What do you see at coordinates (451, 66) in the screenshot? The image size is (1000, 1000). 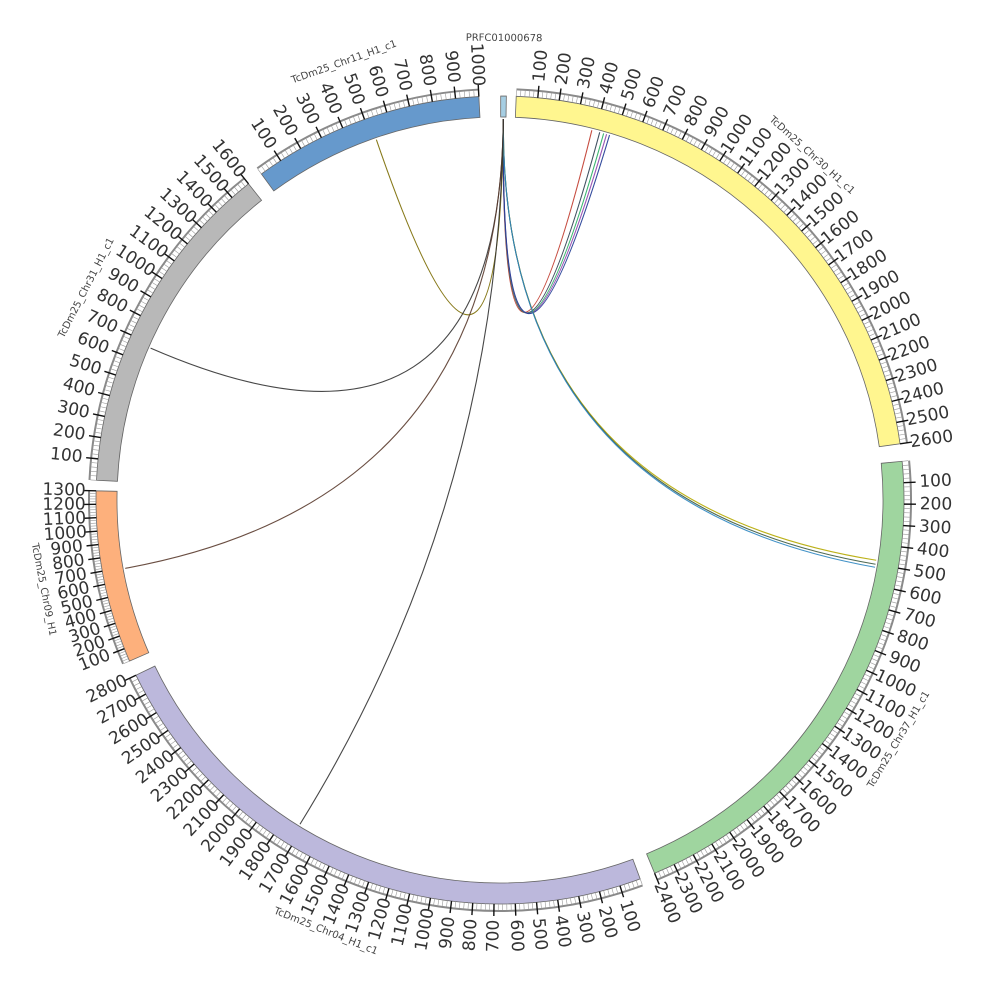 I see `tick-label: 900` at bounding box center [451, 66].